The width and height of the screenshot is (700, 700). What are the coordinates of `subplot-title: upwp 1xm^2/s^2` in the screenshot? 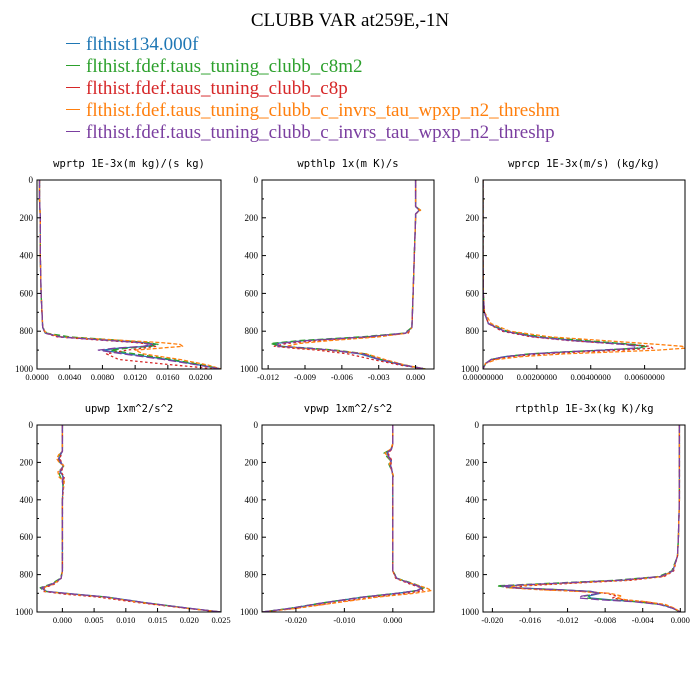 It's located at (129, 409).